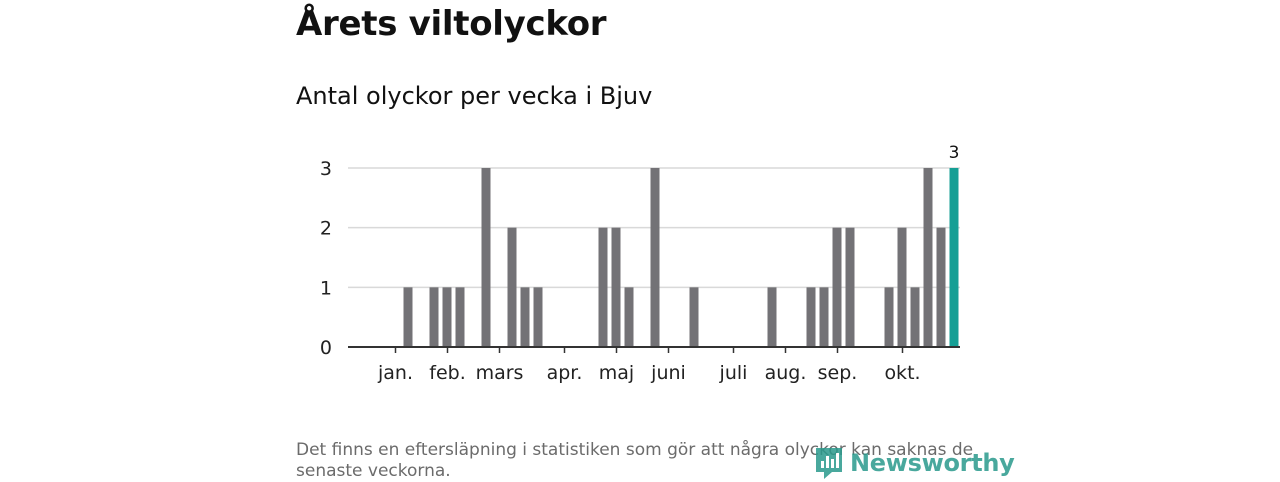 The width and height of the screenshot is (1280, 482). What do you see at coordinates (326, 348) in the screenshot?
I see `y-tick-label: 0` at bounding box center [326, 348].